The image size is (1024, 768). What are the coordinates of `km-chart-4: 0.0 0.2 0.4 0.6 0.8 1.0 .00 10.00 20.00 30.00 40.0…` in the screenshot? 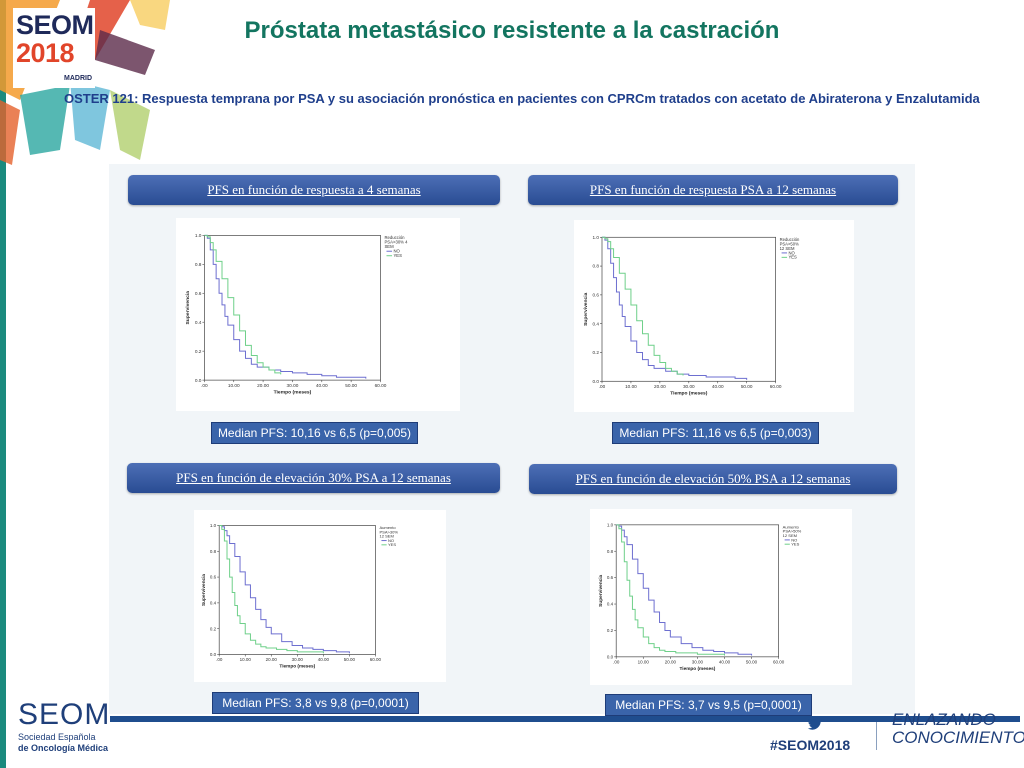 It's located at (700, 596).